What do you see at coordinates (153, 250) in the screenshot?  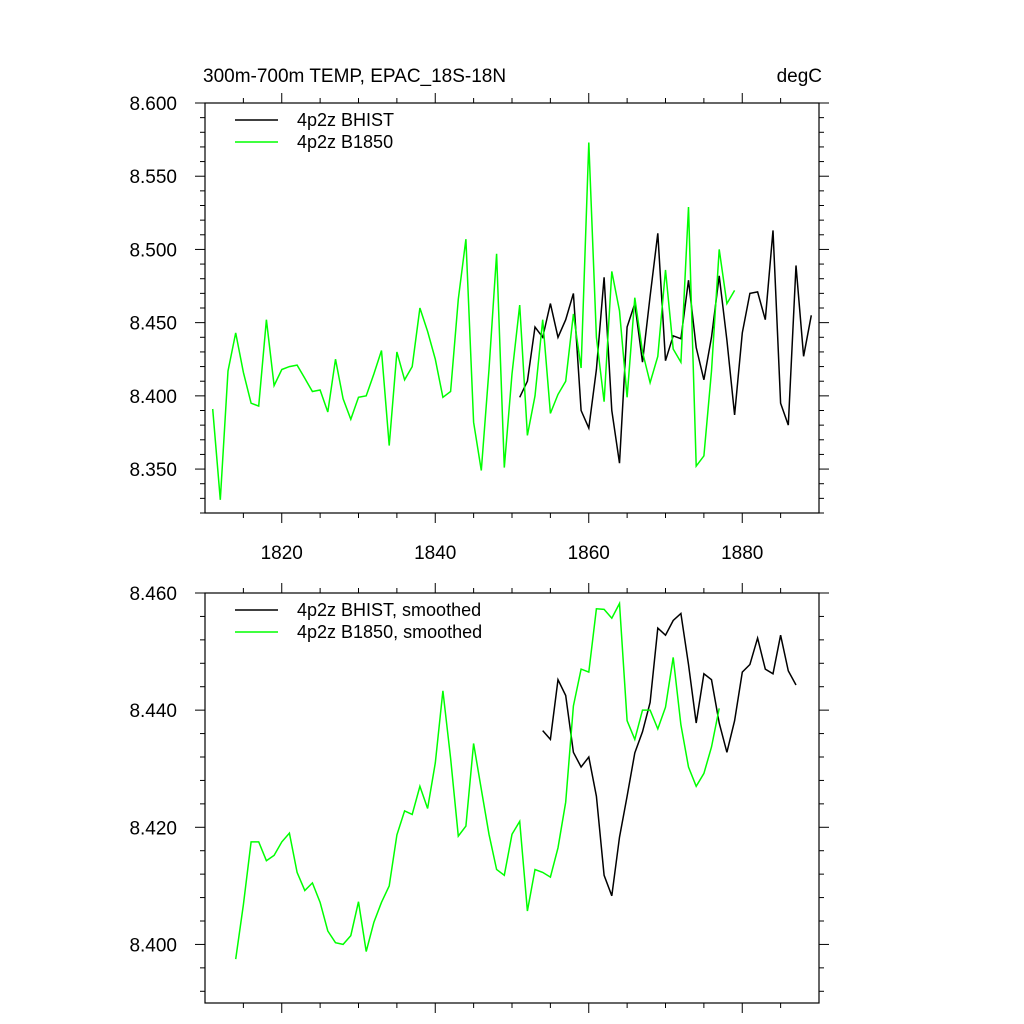 I see `y-tick-label: 8.500` at bounding box center [153, 250].